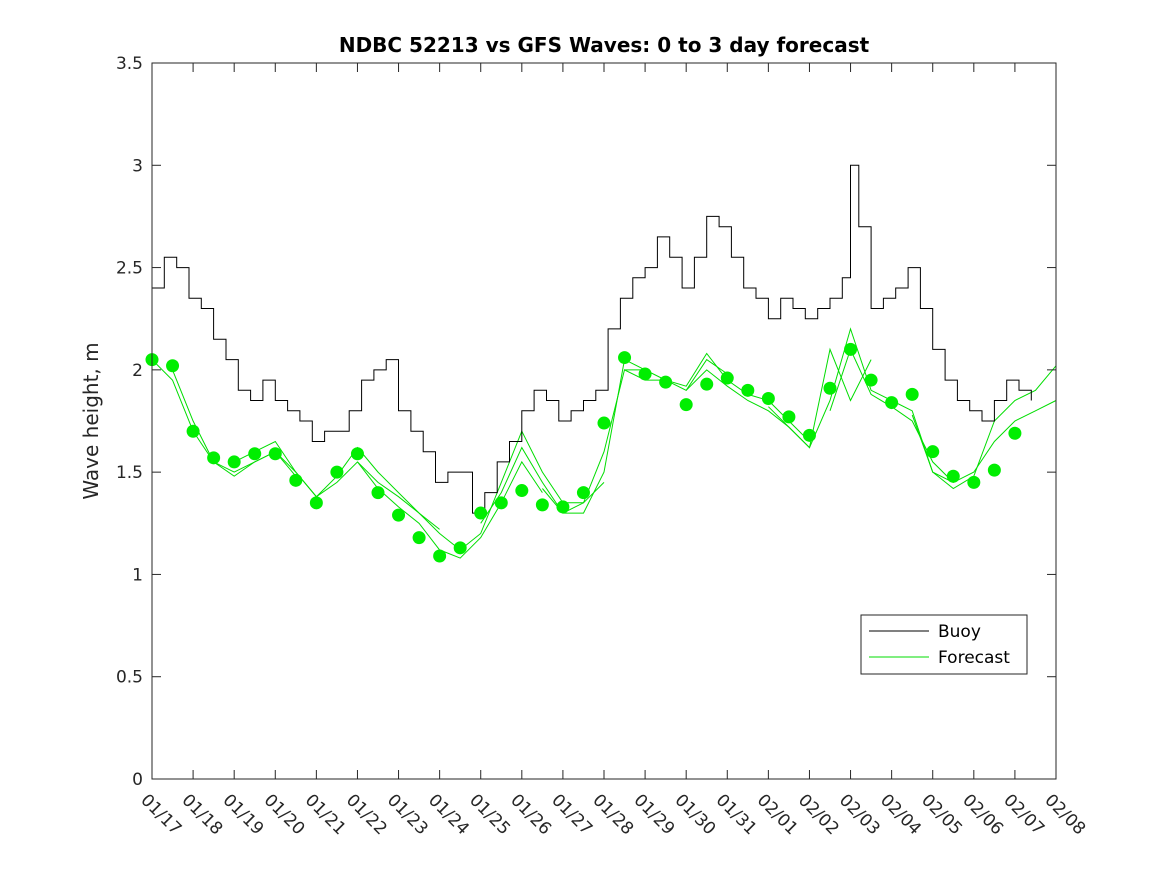 The width and height of the screenshot is (1167, 875). Describe the element at coordinates (91, 420) in the screenshot. I see `y-axis-label: Wave height, m` at that location.